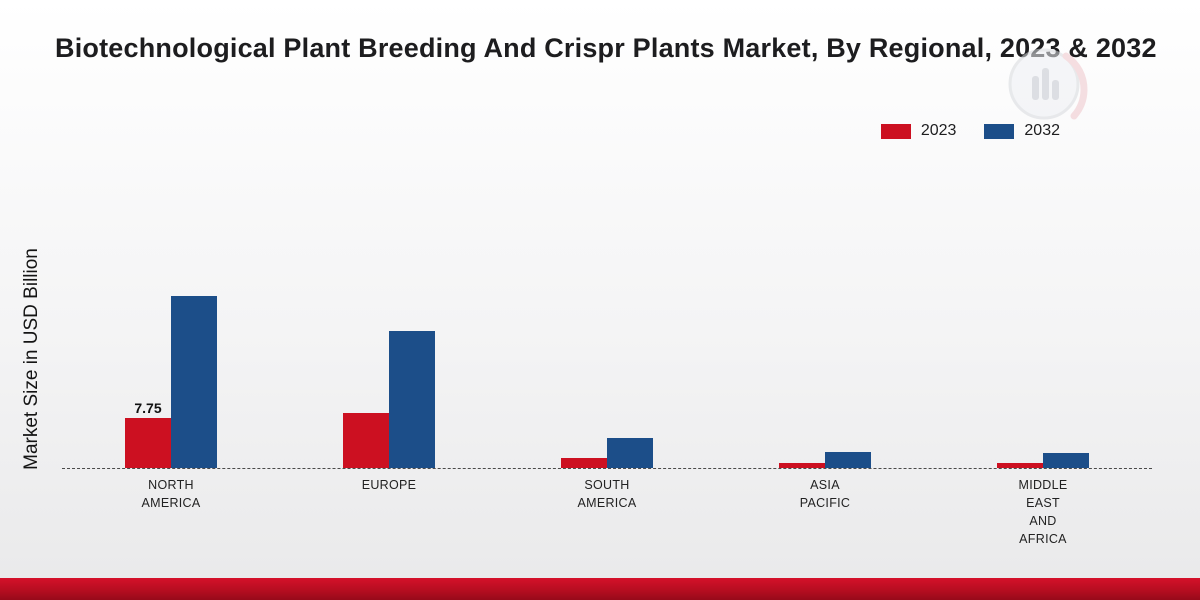  I want to click on bar-2023-europe, so click(366, 440).